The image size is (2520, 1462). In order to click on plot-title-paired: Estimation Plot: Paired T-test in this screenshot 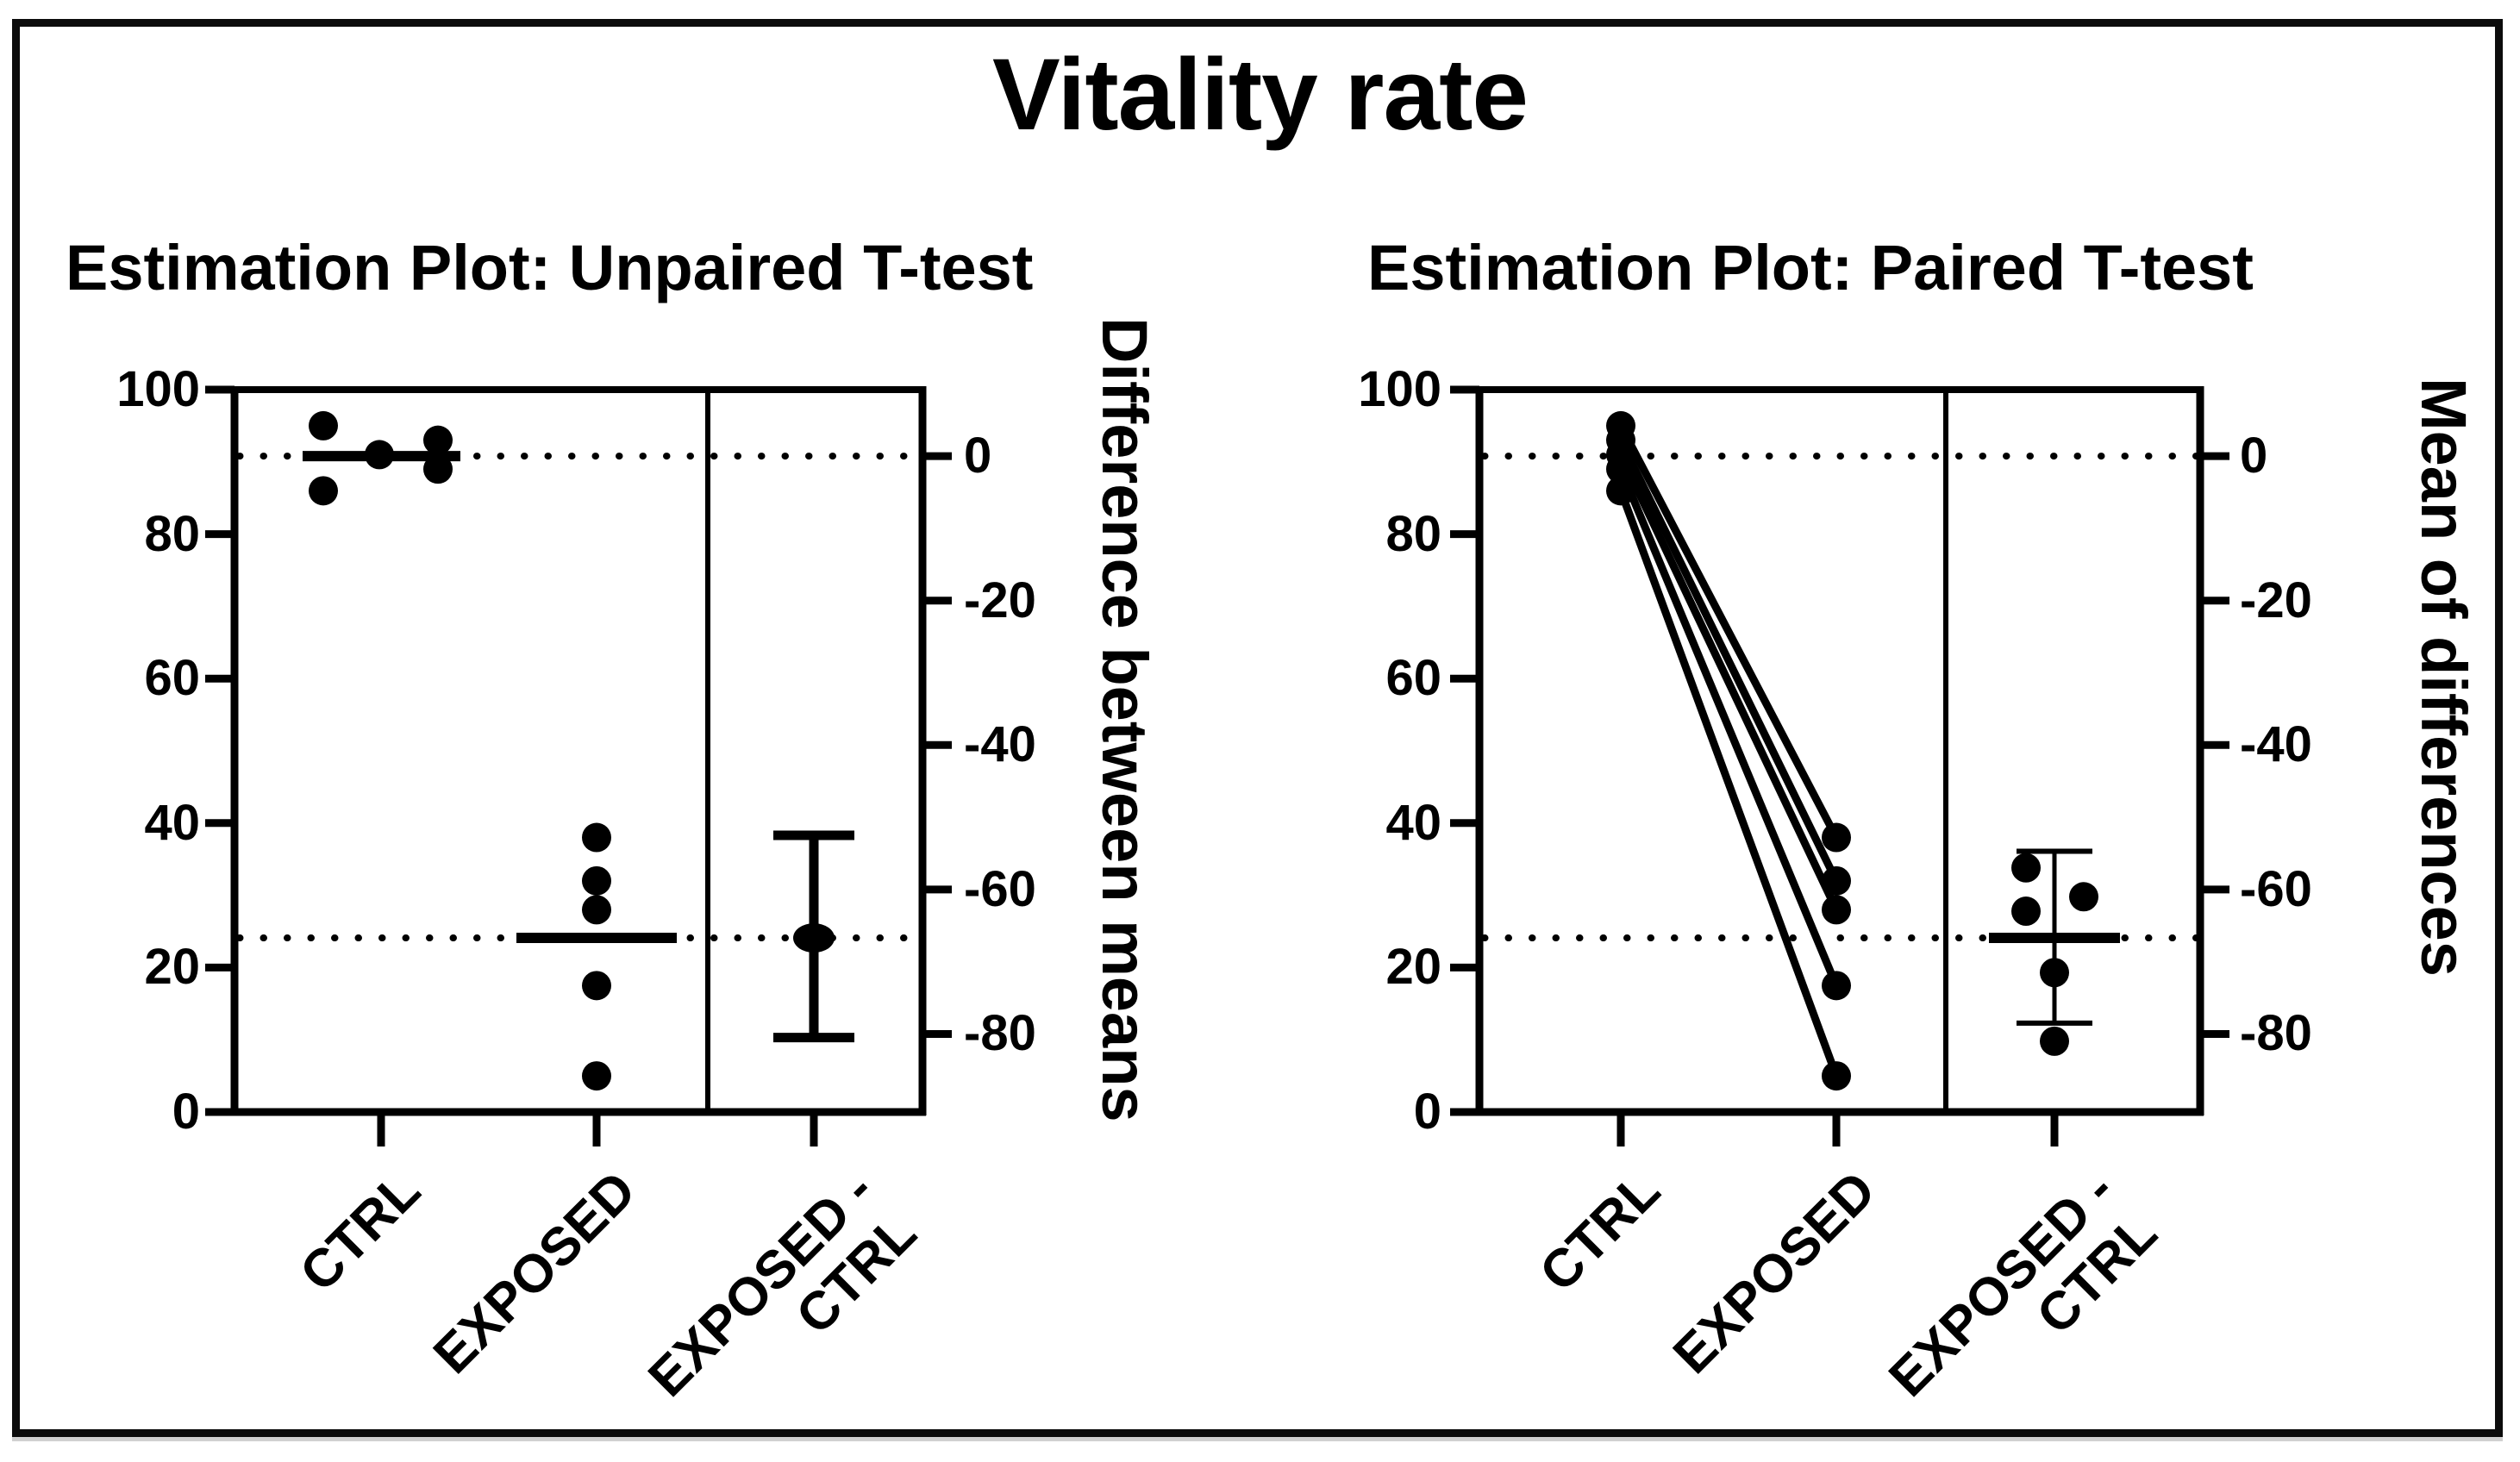, I will do `click(1811, 267)`.